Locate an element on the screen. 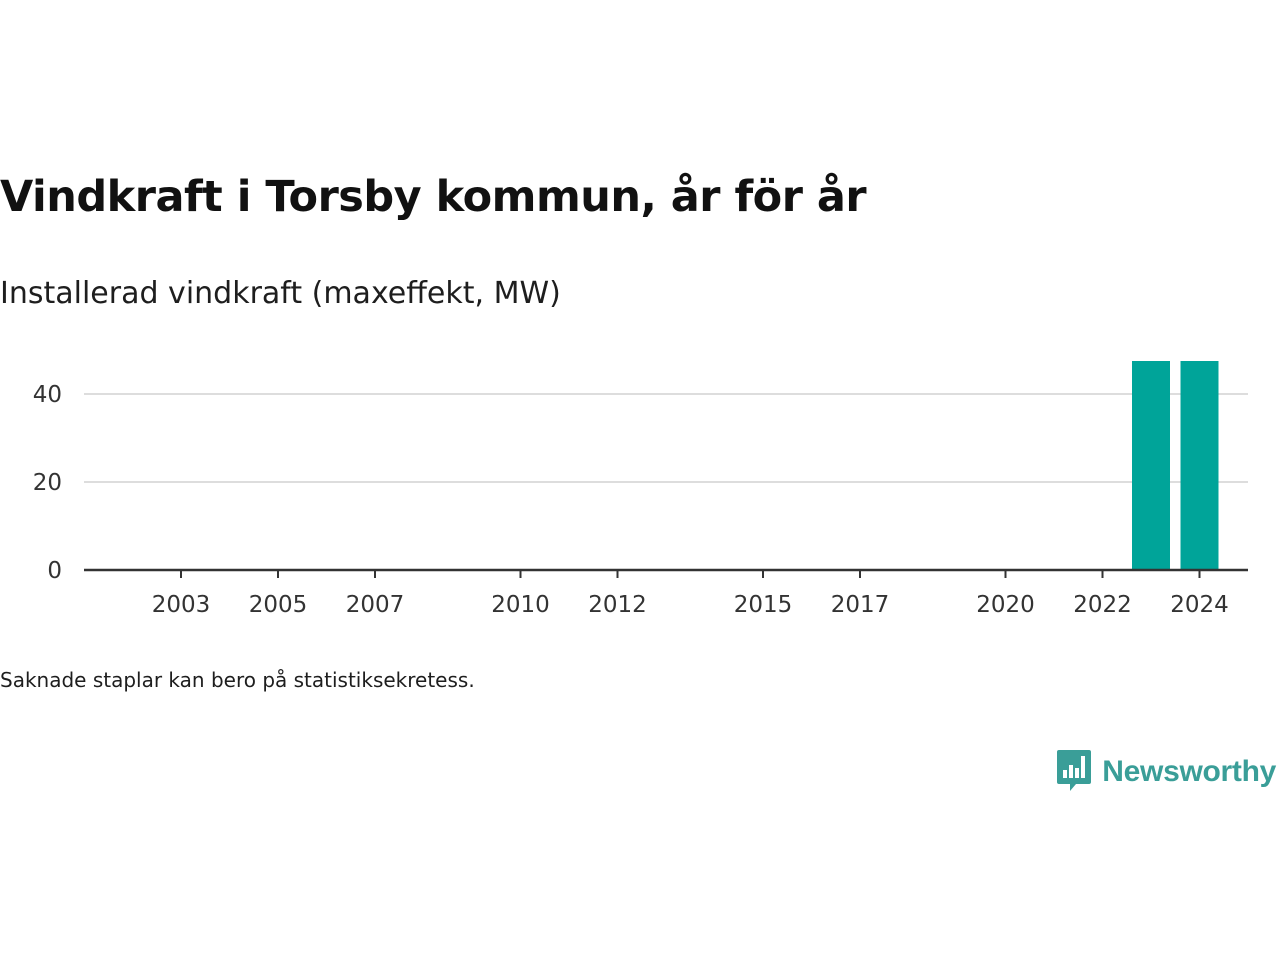  bar-chart-speech-bubble-icon is located at coordinates (1074, 772).